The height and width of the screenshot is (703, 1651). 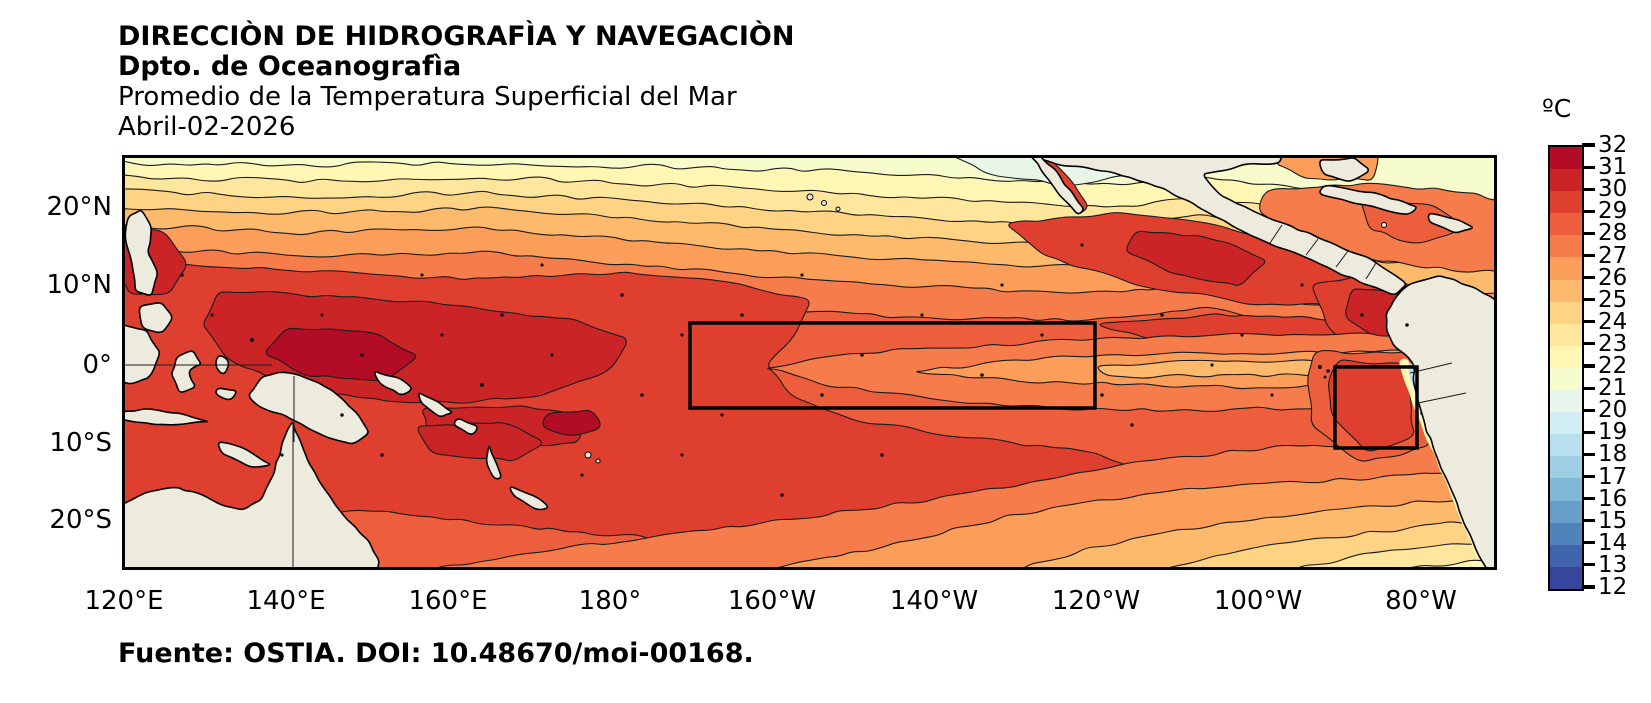 I want to click on department-title: Dpto. de Oceanografìa, so click(x=290, y=66).